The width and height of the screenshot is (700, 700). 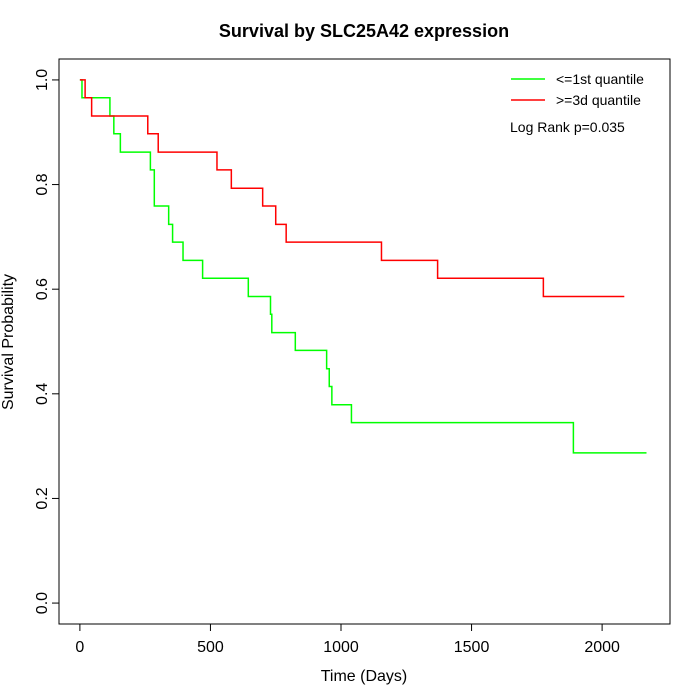 What do you see at coordinates (598, 100) in the screenshot?
I see `legend-label-high: >=3d quantile` at bounding box center [598, 100].